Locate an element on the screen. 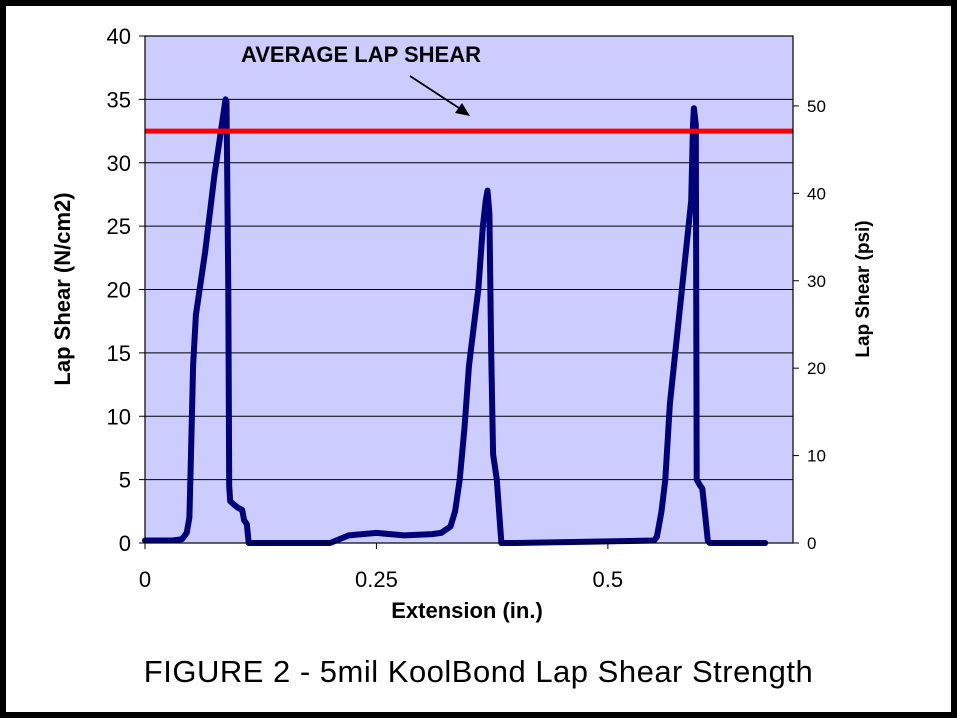  x-axis-ticks: 0 0.25 0.5 is located at coordinates (381, 567).